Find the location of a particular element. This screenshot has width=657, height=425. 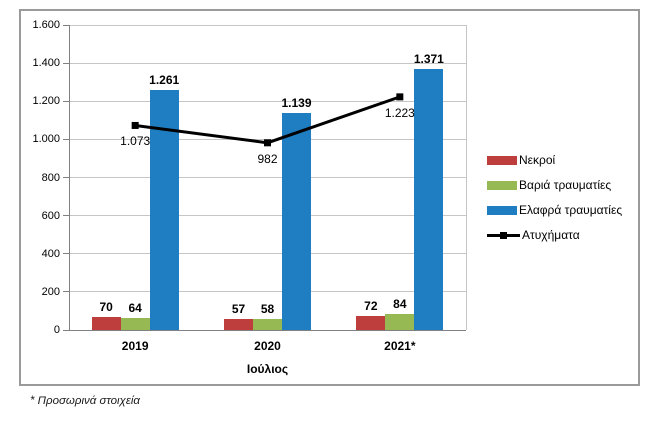

bar-value-label-lightly-injured-2019: 1.261 is located at coordinates (164, 79).